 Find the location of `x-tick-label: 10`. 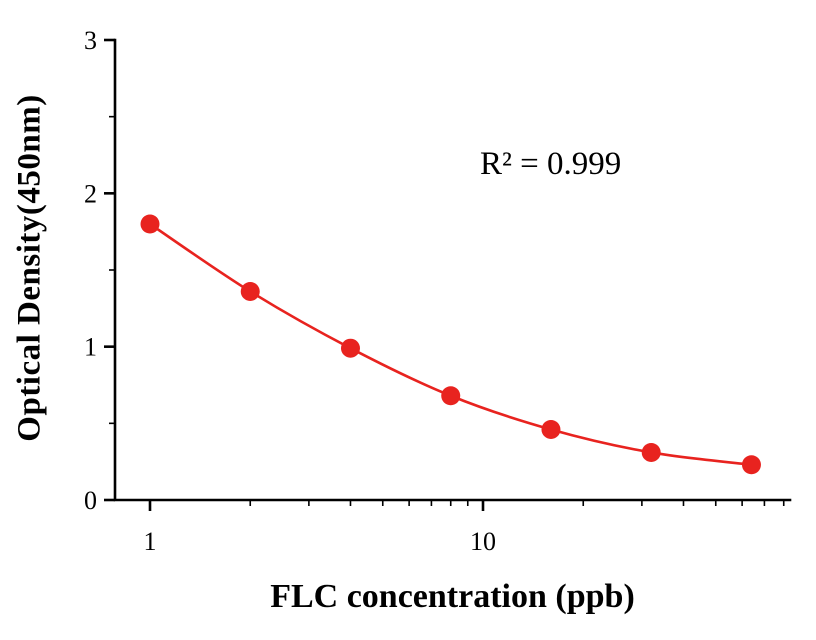

x-tick-label: 10 is located at coordinates (483, 541).